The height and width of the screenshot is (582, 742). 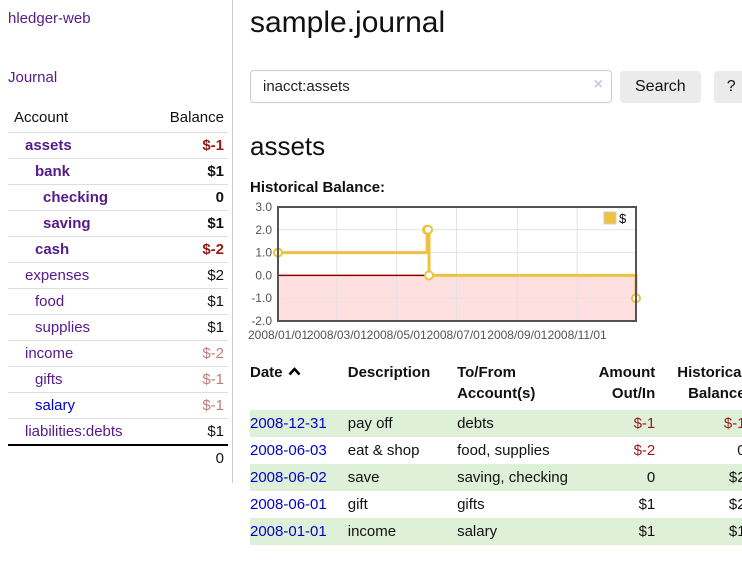 I want to click on register-col-historical-balance: Historical Balance, so click(x=709, y=383).